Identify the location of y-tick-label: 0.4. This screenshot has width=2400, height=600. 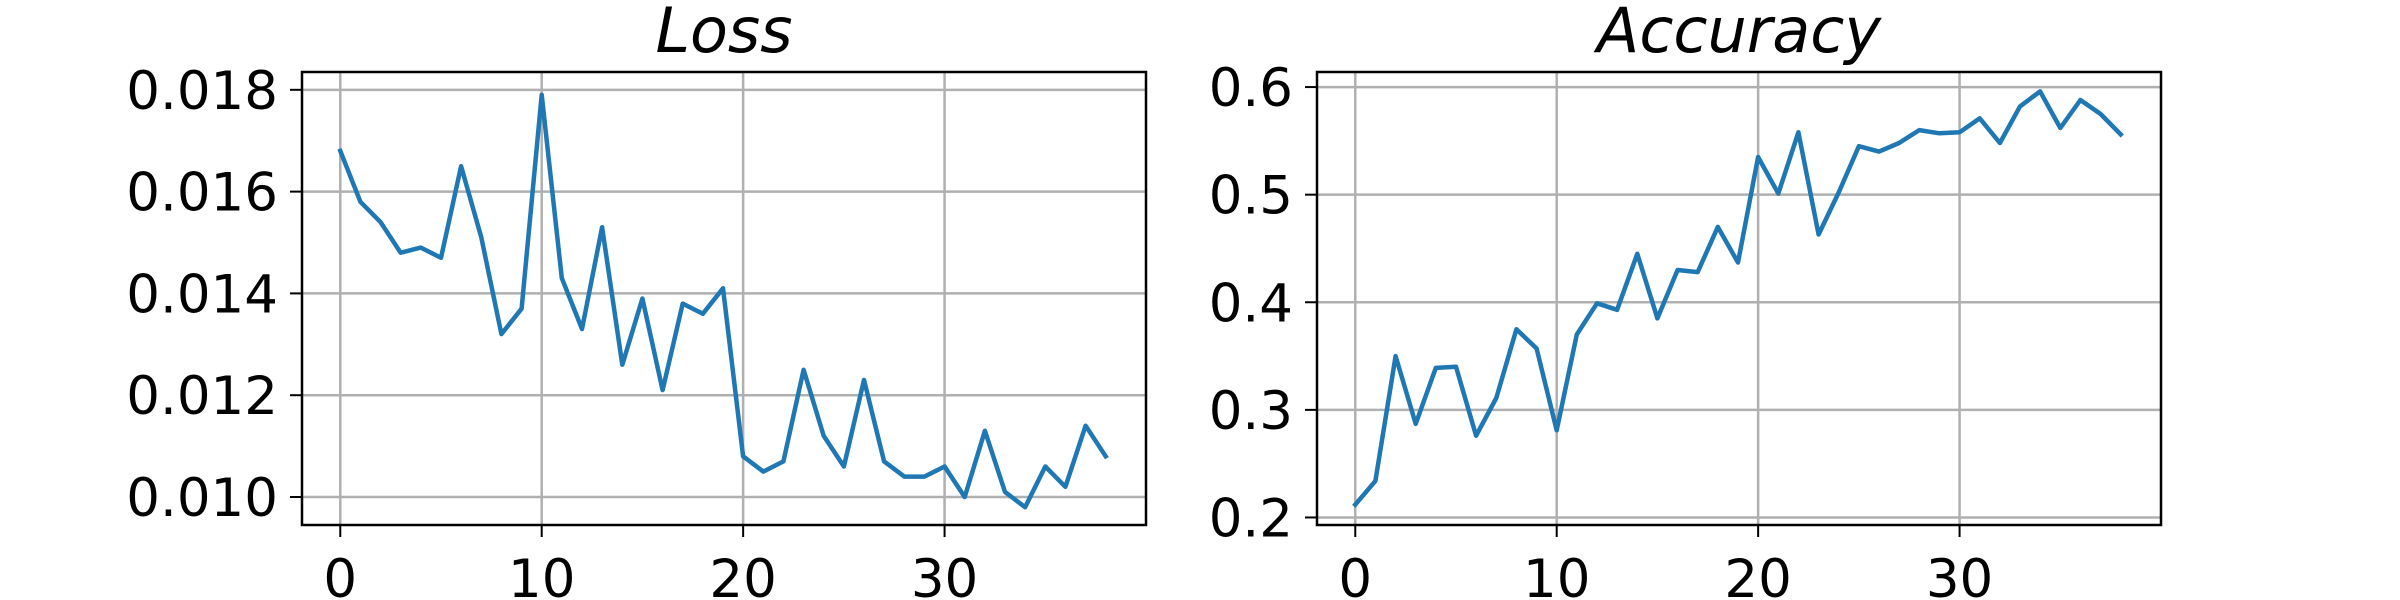
(1251, 303).